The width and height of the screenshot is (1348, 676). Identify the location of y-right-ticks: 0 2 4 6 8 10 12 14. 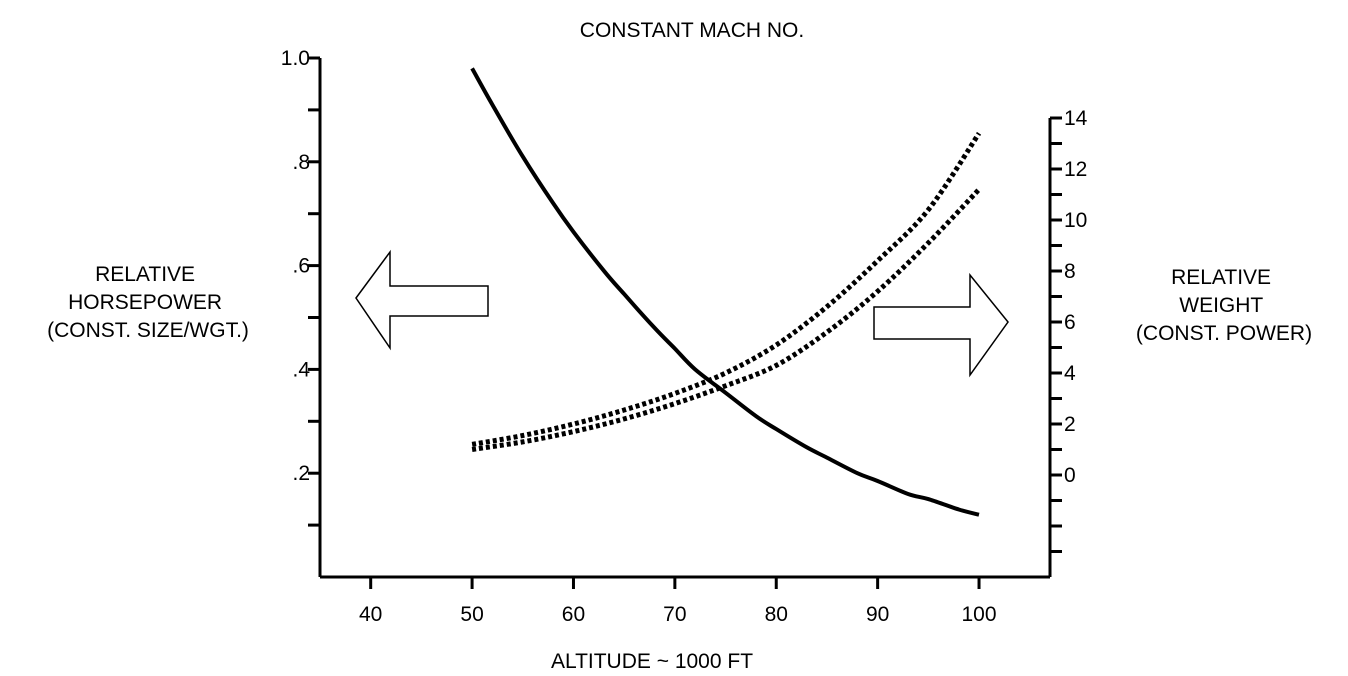
(1069, 330).